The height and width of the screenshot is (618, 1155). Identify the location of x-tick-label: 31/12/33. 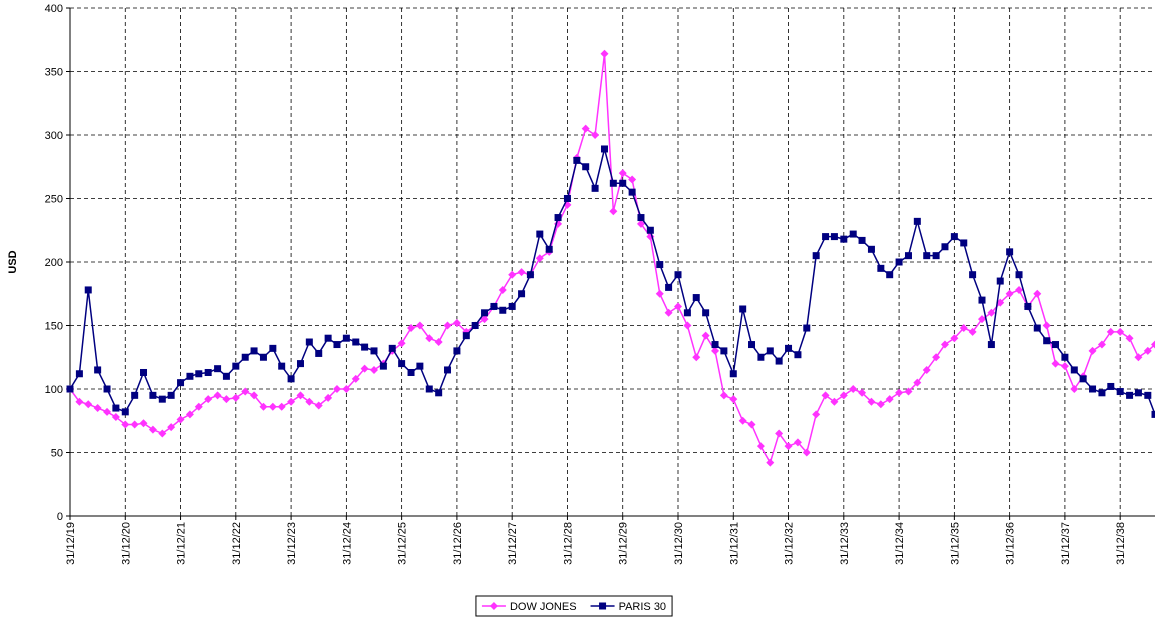
(845, 543).